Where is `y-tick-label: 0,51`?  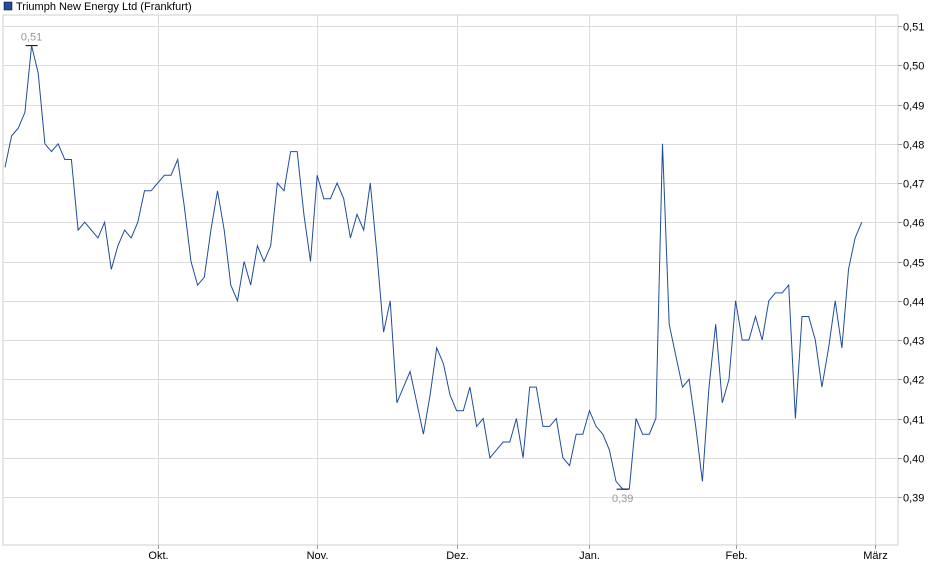 y-tick-label: 0,51 is located at coordinates (913, 28).